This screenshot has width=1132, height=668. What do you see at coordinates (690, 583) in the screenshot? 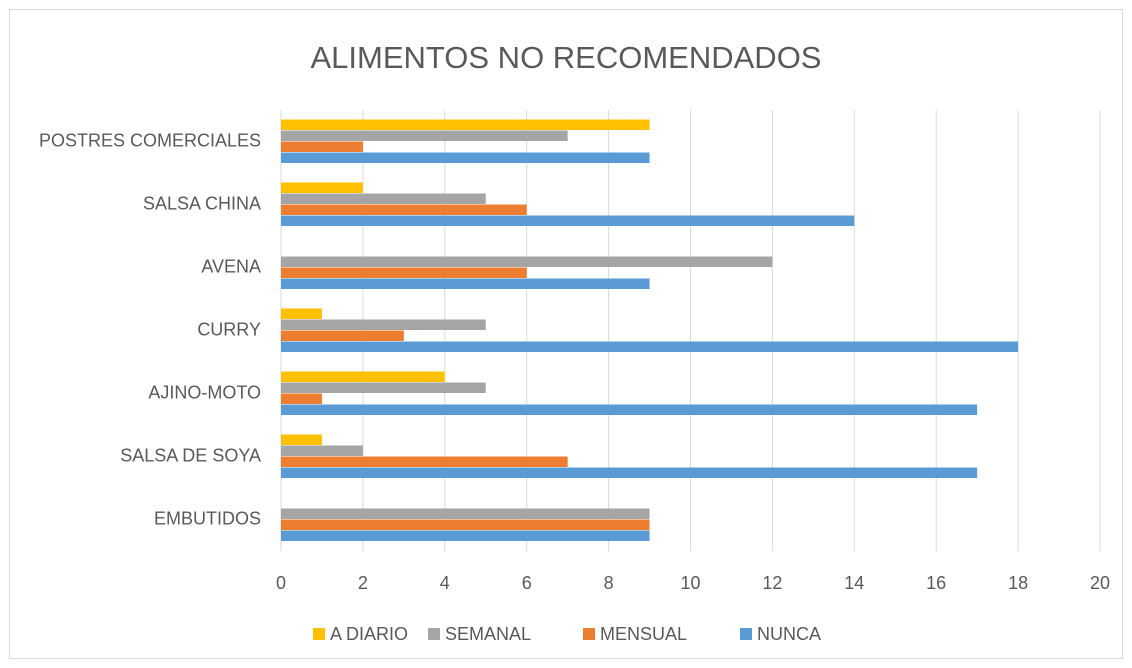
I see `x-tick-label: 10` at bounding box center [690, 583].